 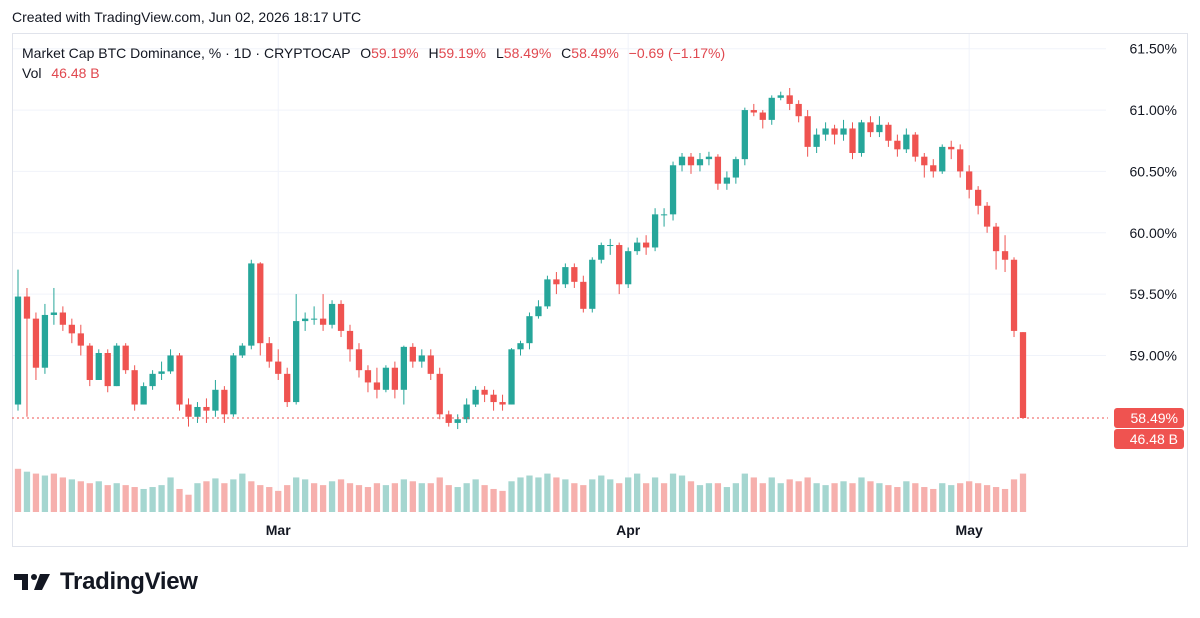 What do you see at coordinates (1153, 49) in the screenshot?
I see `price-tick-label: 61.50%` at bounding box center [1153, 49].